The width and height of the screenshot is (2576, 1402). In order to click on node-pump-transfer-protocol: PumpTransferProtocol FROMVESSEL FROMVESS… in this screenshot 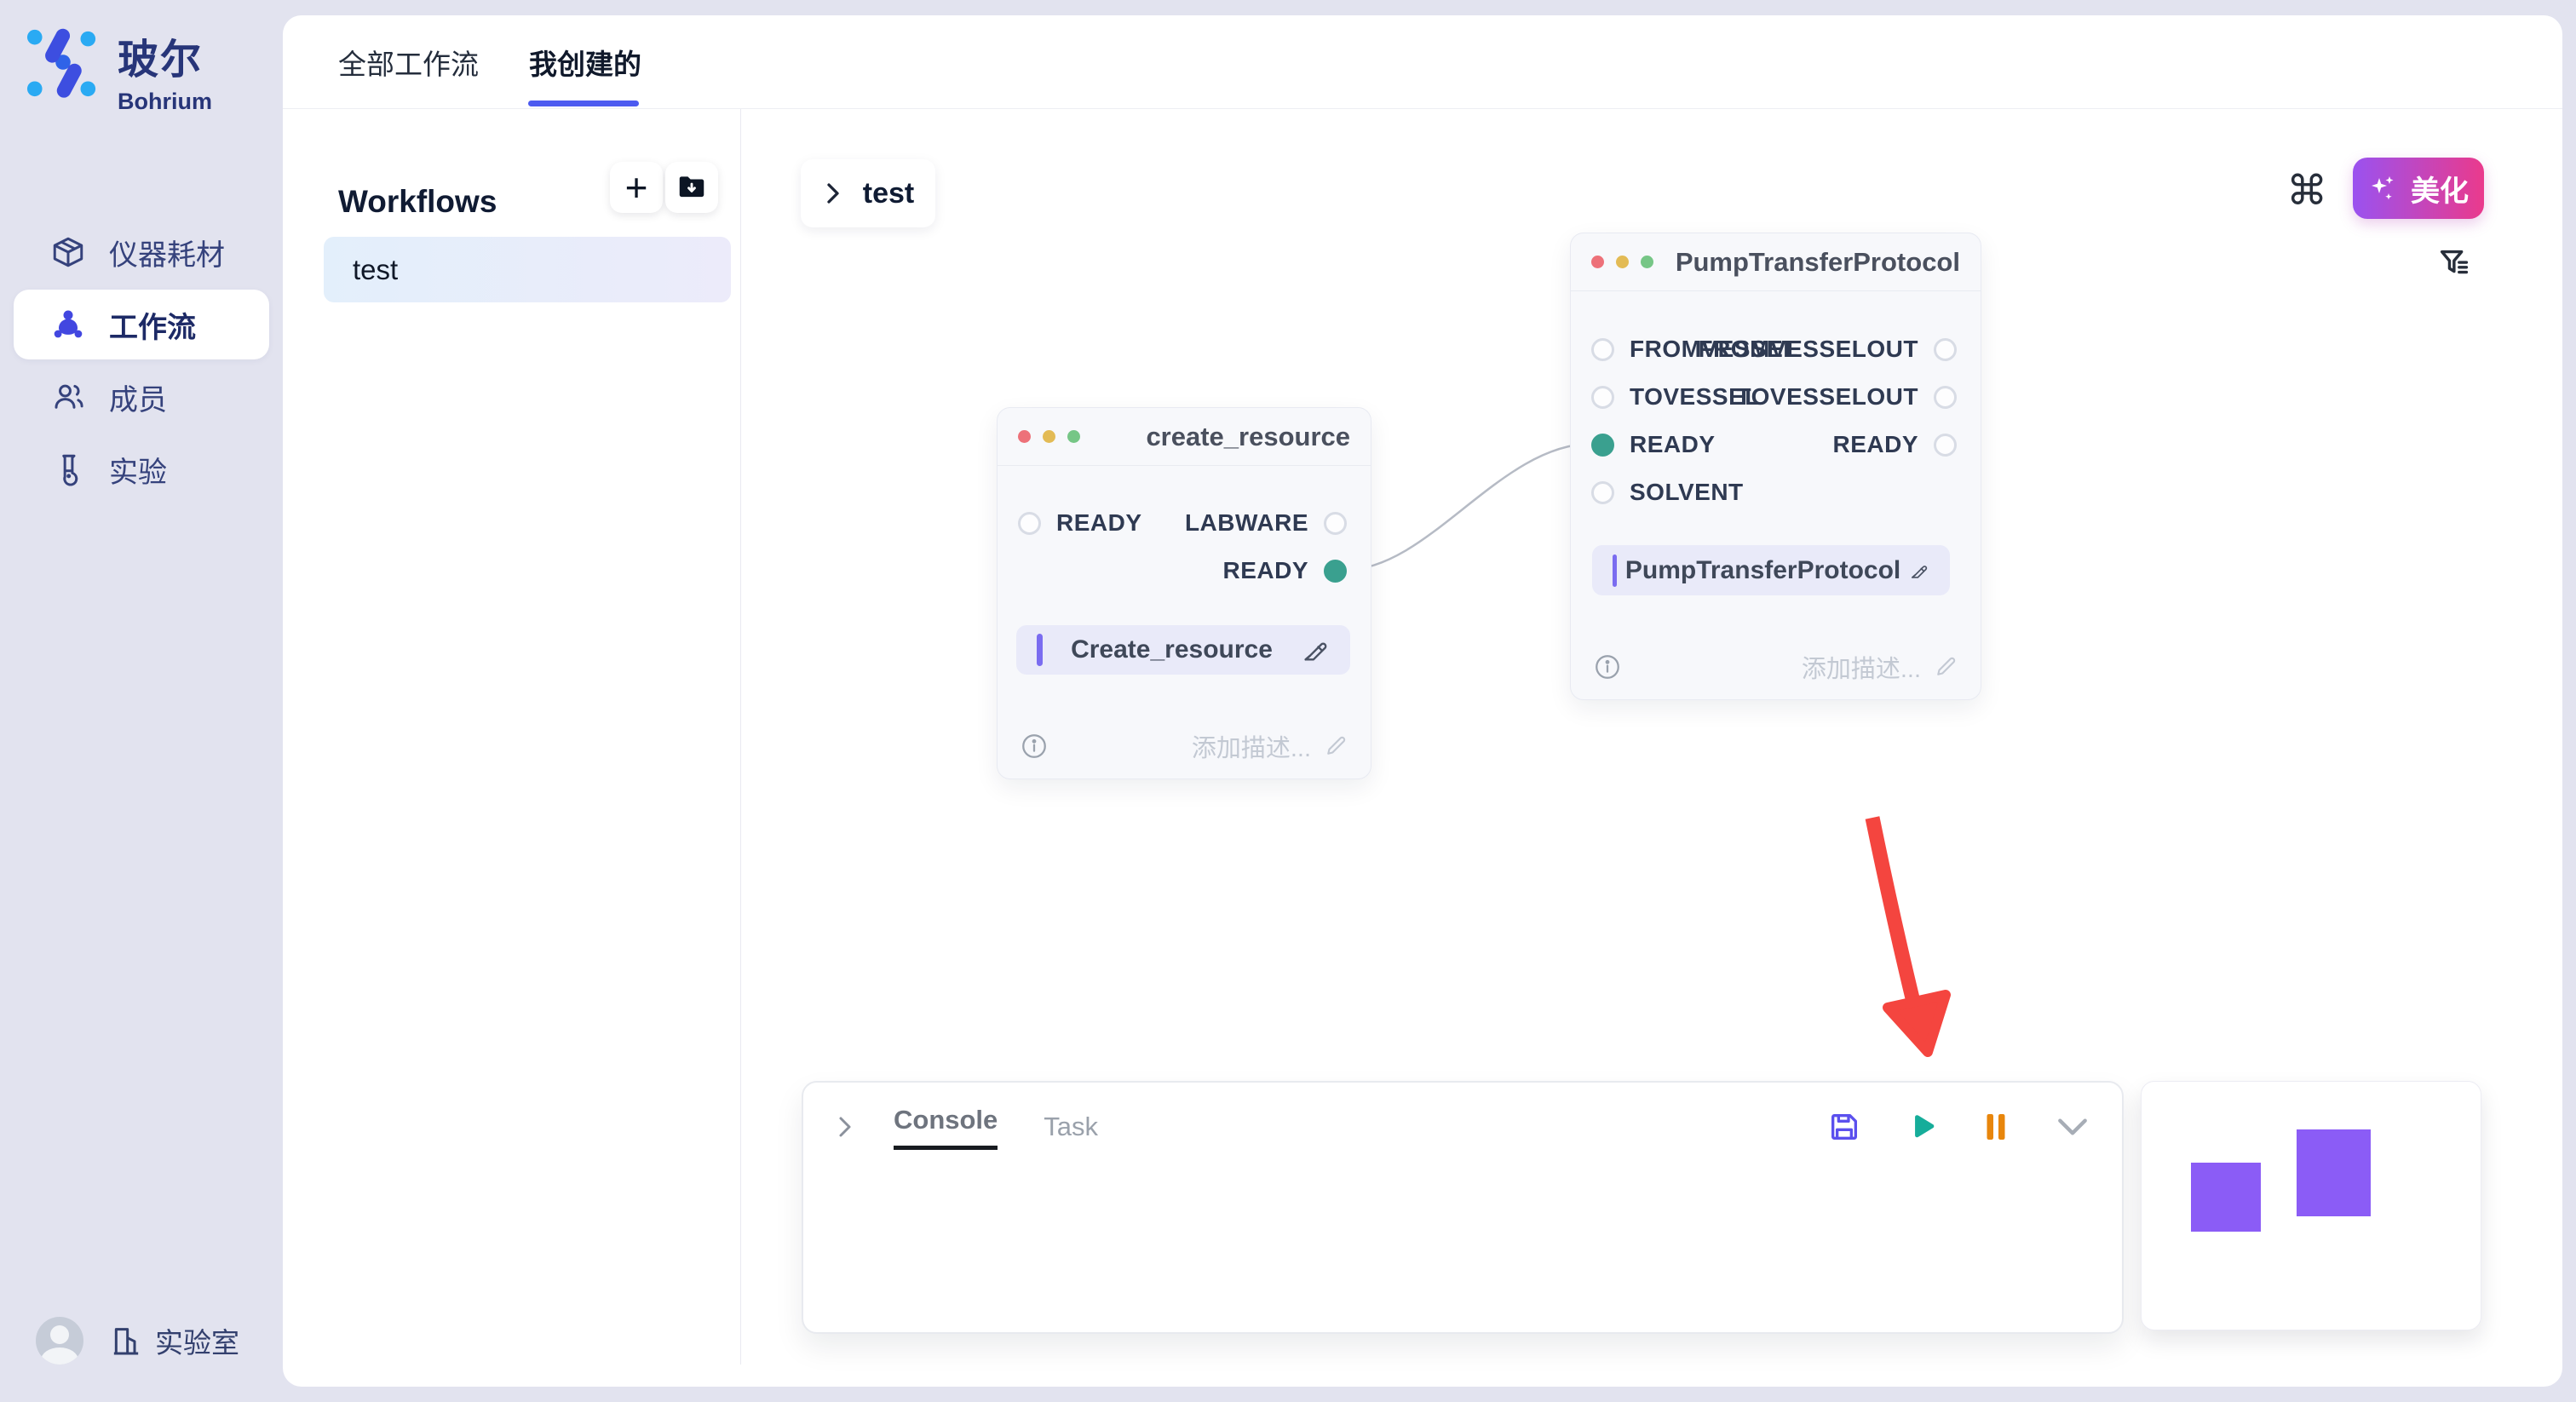, I will do `click(1776, 466)`.